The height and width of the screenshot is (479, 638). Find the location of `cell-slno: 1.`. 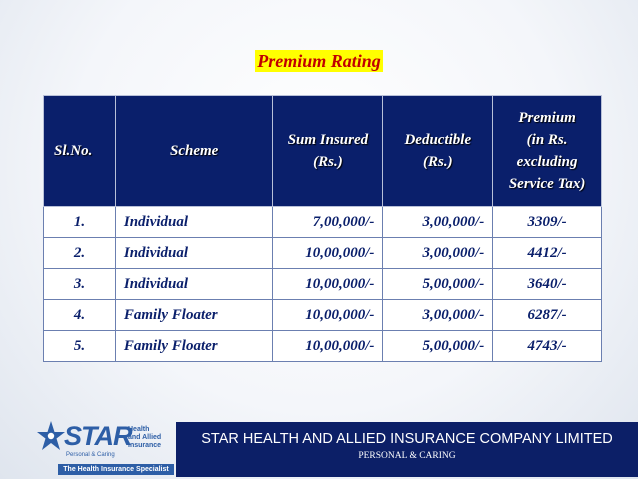

cell-slno: 1. is located at coordinates (79, 222).